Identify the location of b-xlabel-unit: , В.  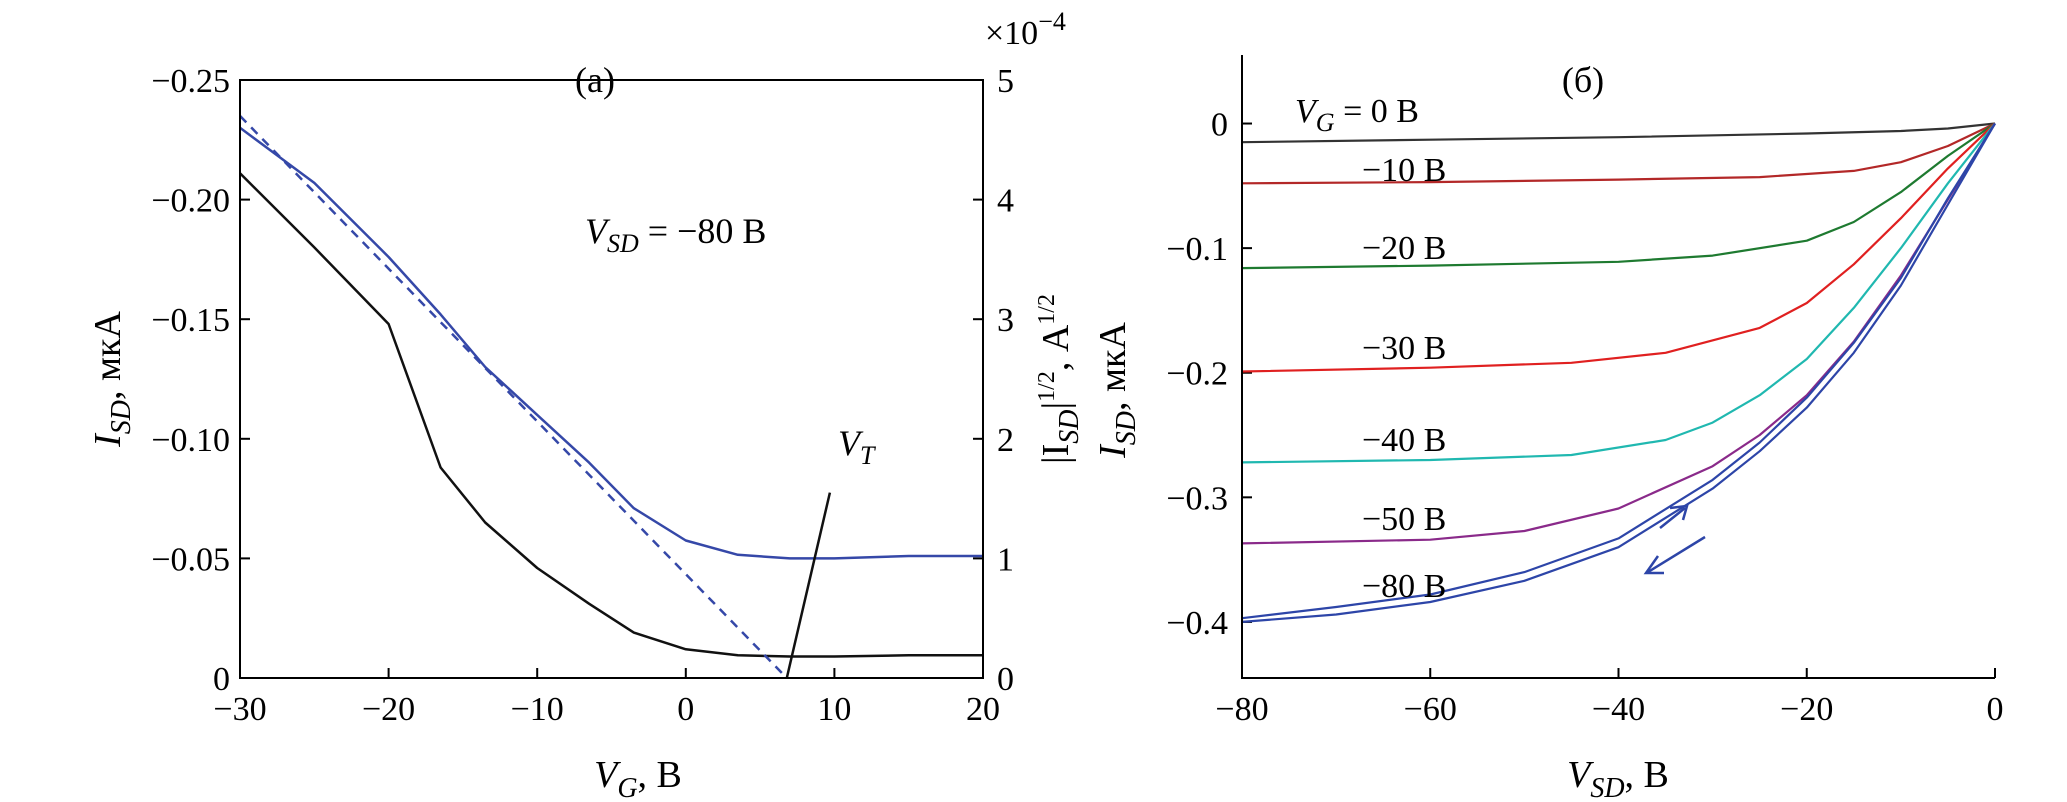
(1647, 775).